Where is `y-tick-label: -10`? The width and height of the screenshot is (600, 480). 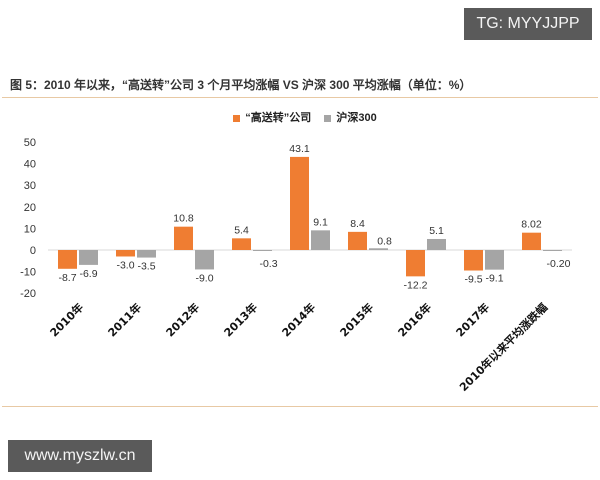 y-tick-label: -10 is located at coordinates (28, 273).